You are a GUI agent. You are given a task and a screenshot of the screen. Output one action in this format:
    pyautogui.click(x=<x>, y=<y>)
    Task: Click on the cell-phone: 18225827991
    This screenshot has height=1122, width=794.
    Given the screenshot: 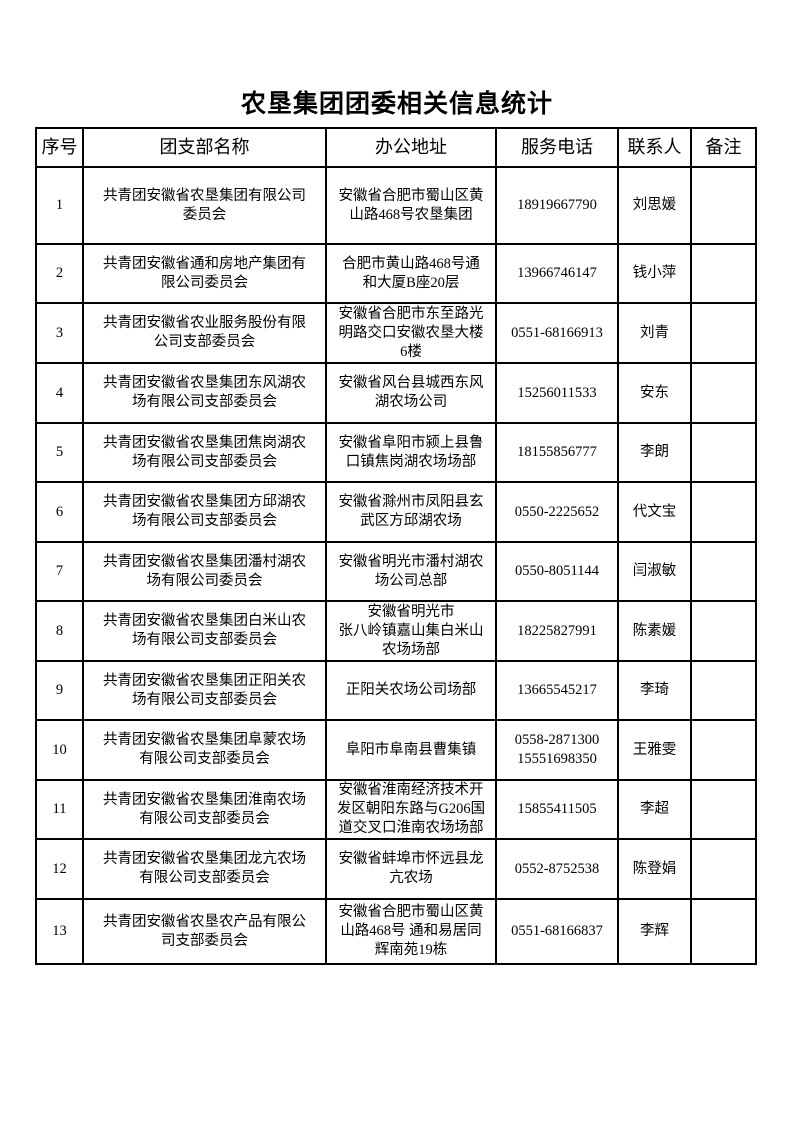 What is the action you would take?
    pyautogui.click(x=557, y=631)
    